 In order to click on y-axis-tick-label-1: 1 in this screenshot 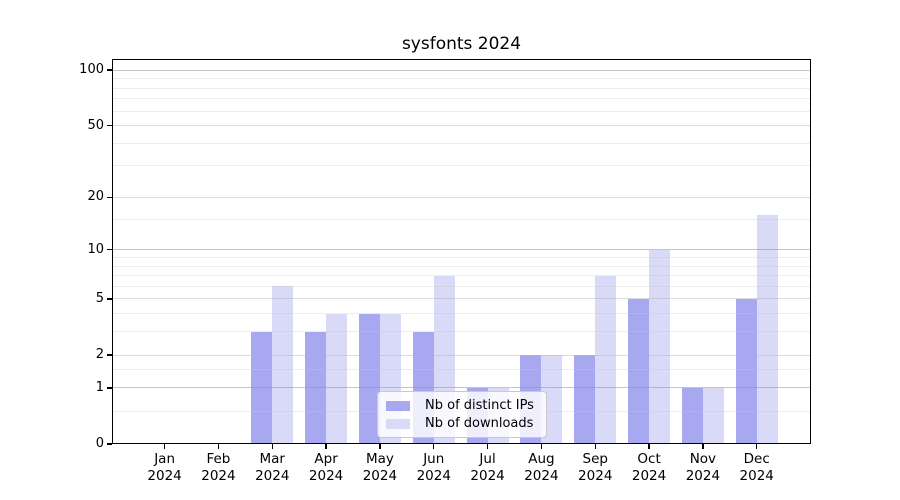, I will do `click(99, 387)`.